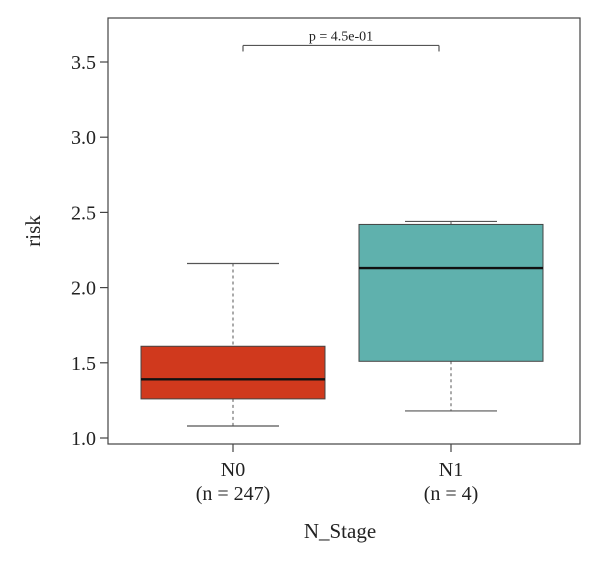  What do you see at coordinates (233, 470) in the screenshot?
I see `x-tick-label: N0` at bounding box center [233, 470].